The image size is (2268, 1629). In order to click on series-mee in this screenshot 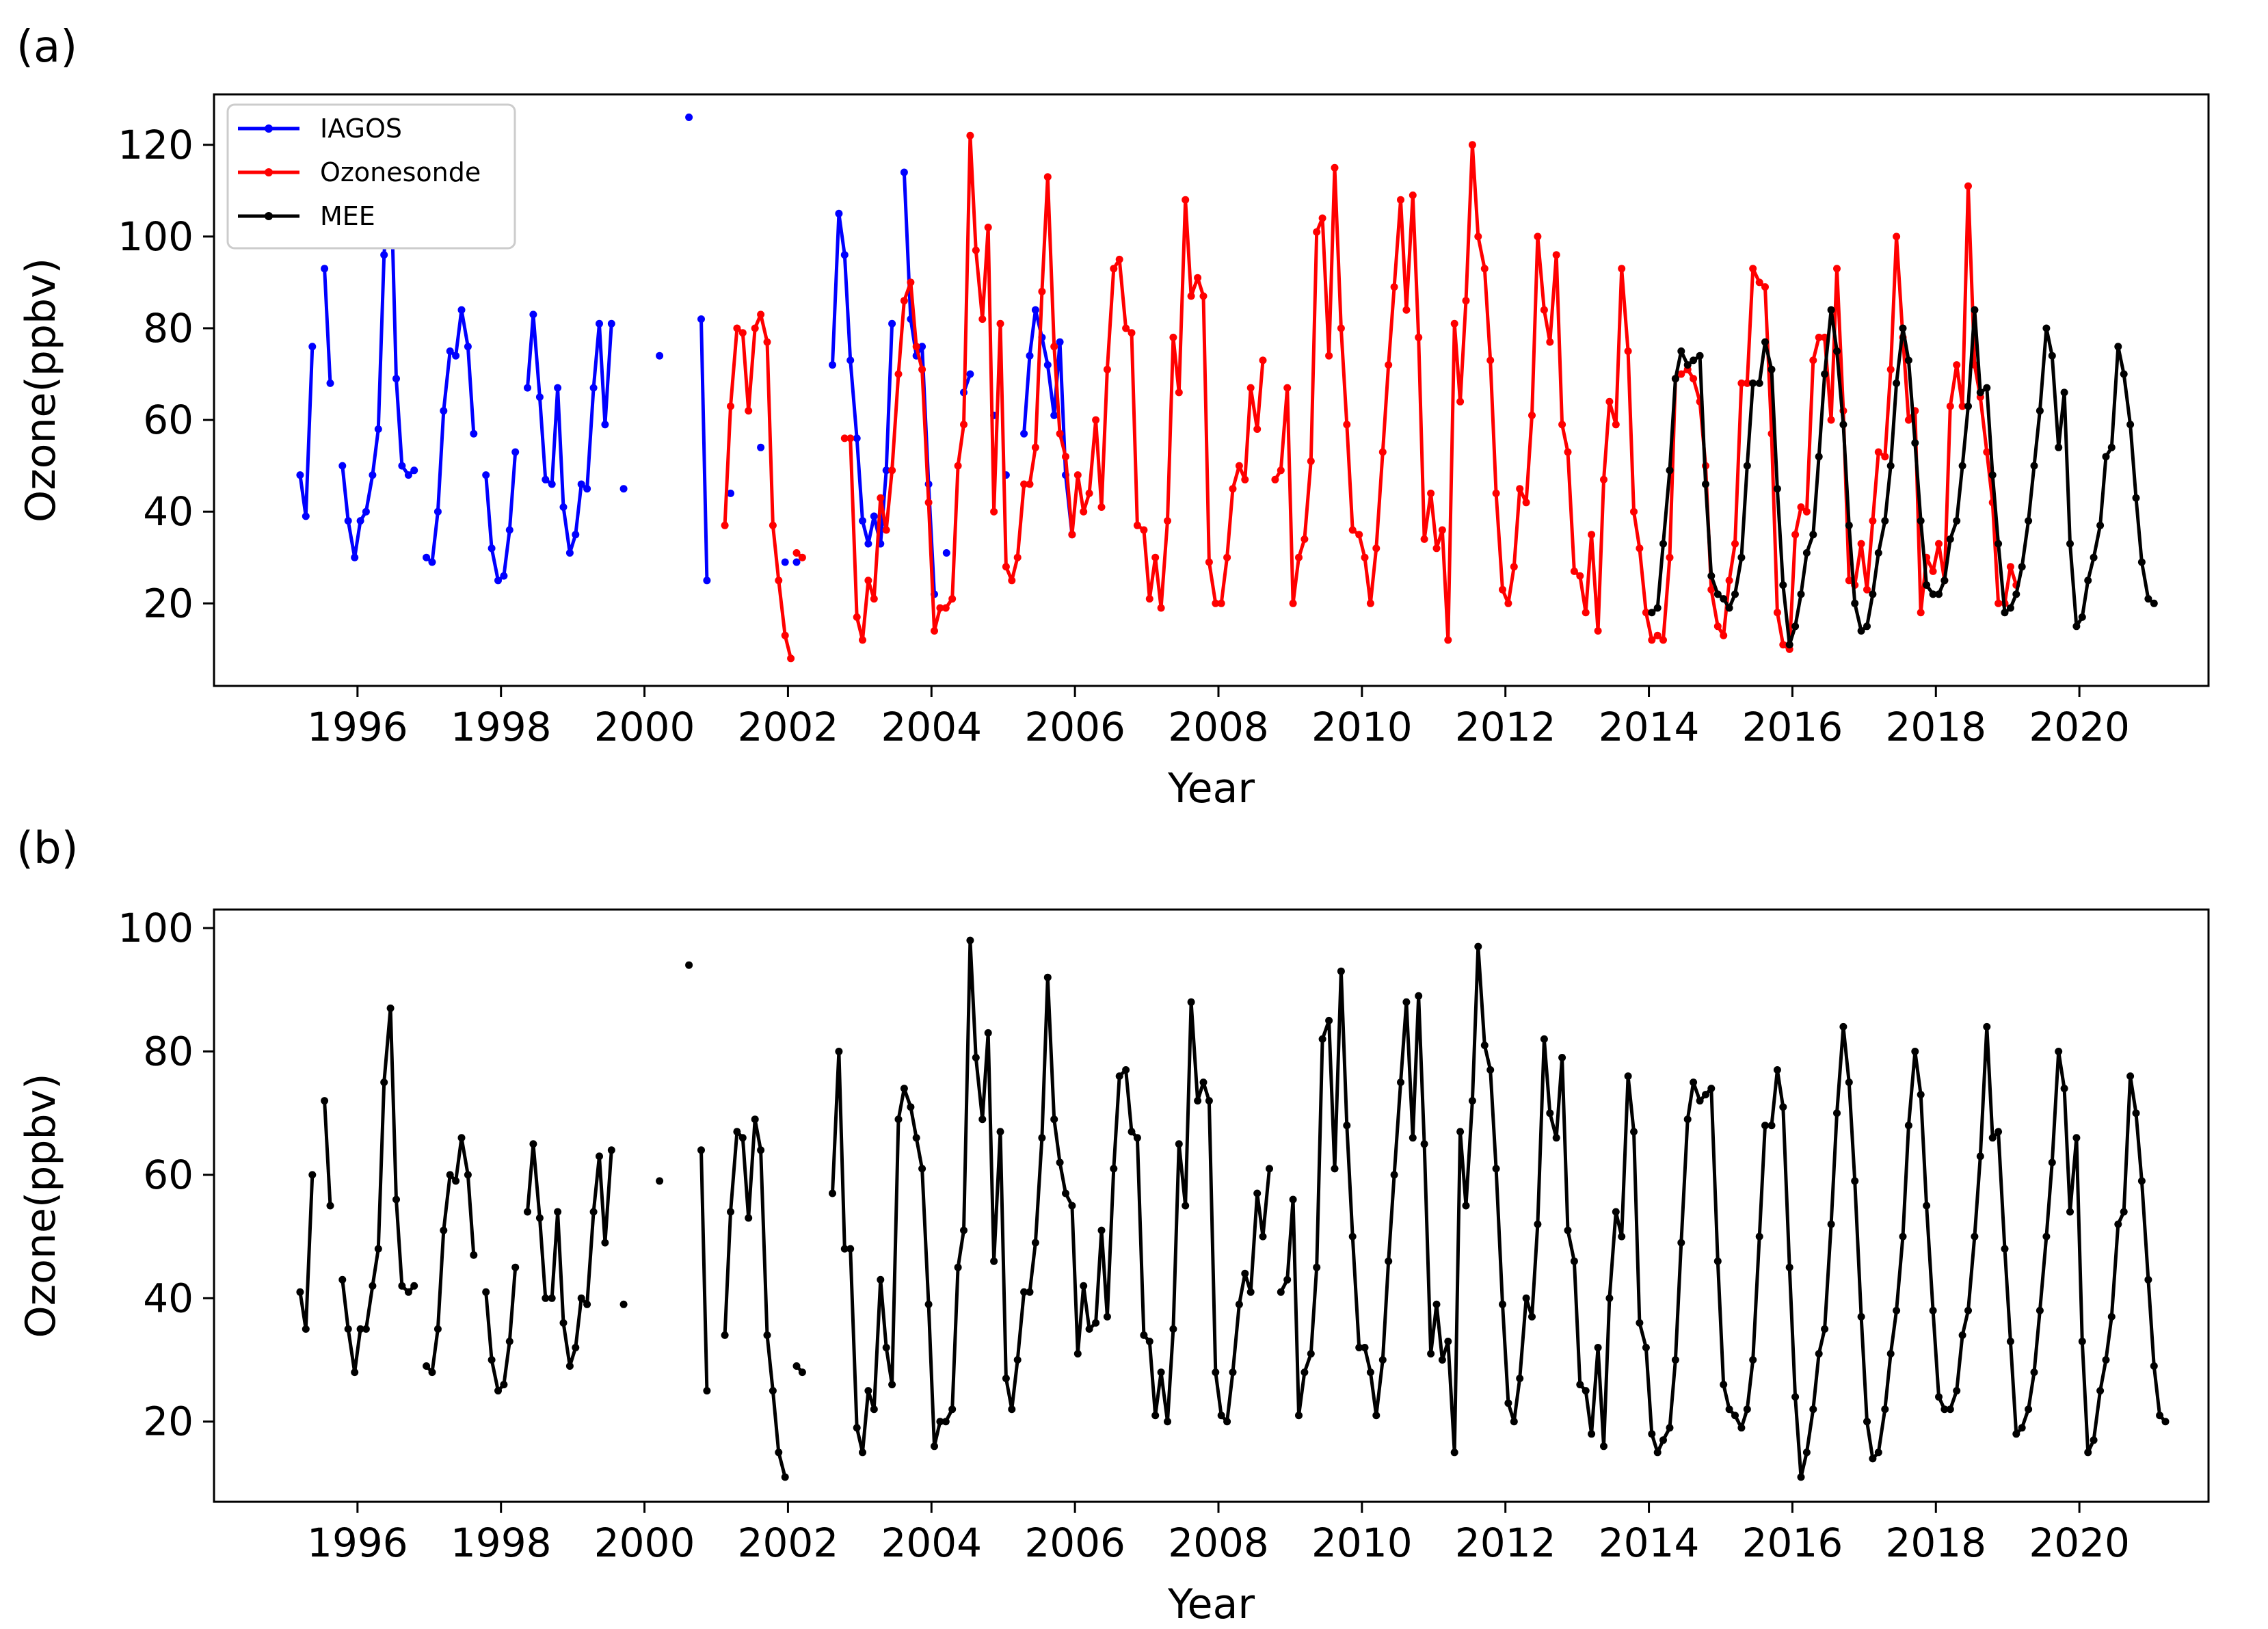, I will do `click(1903, 477)`.